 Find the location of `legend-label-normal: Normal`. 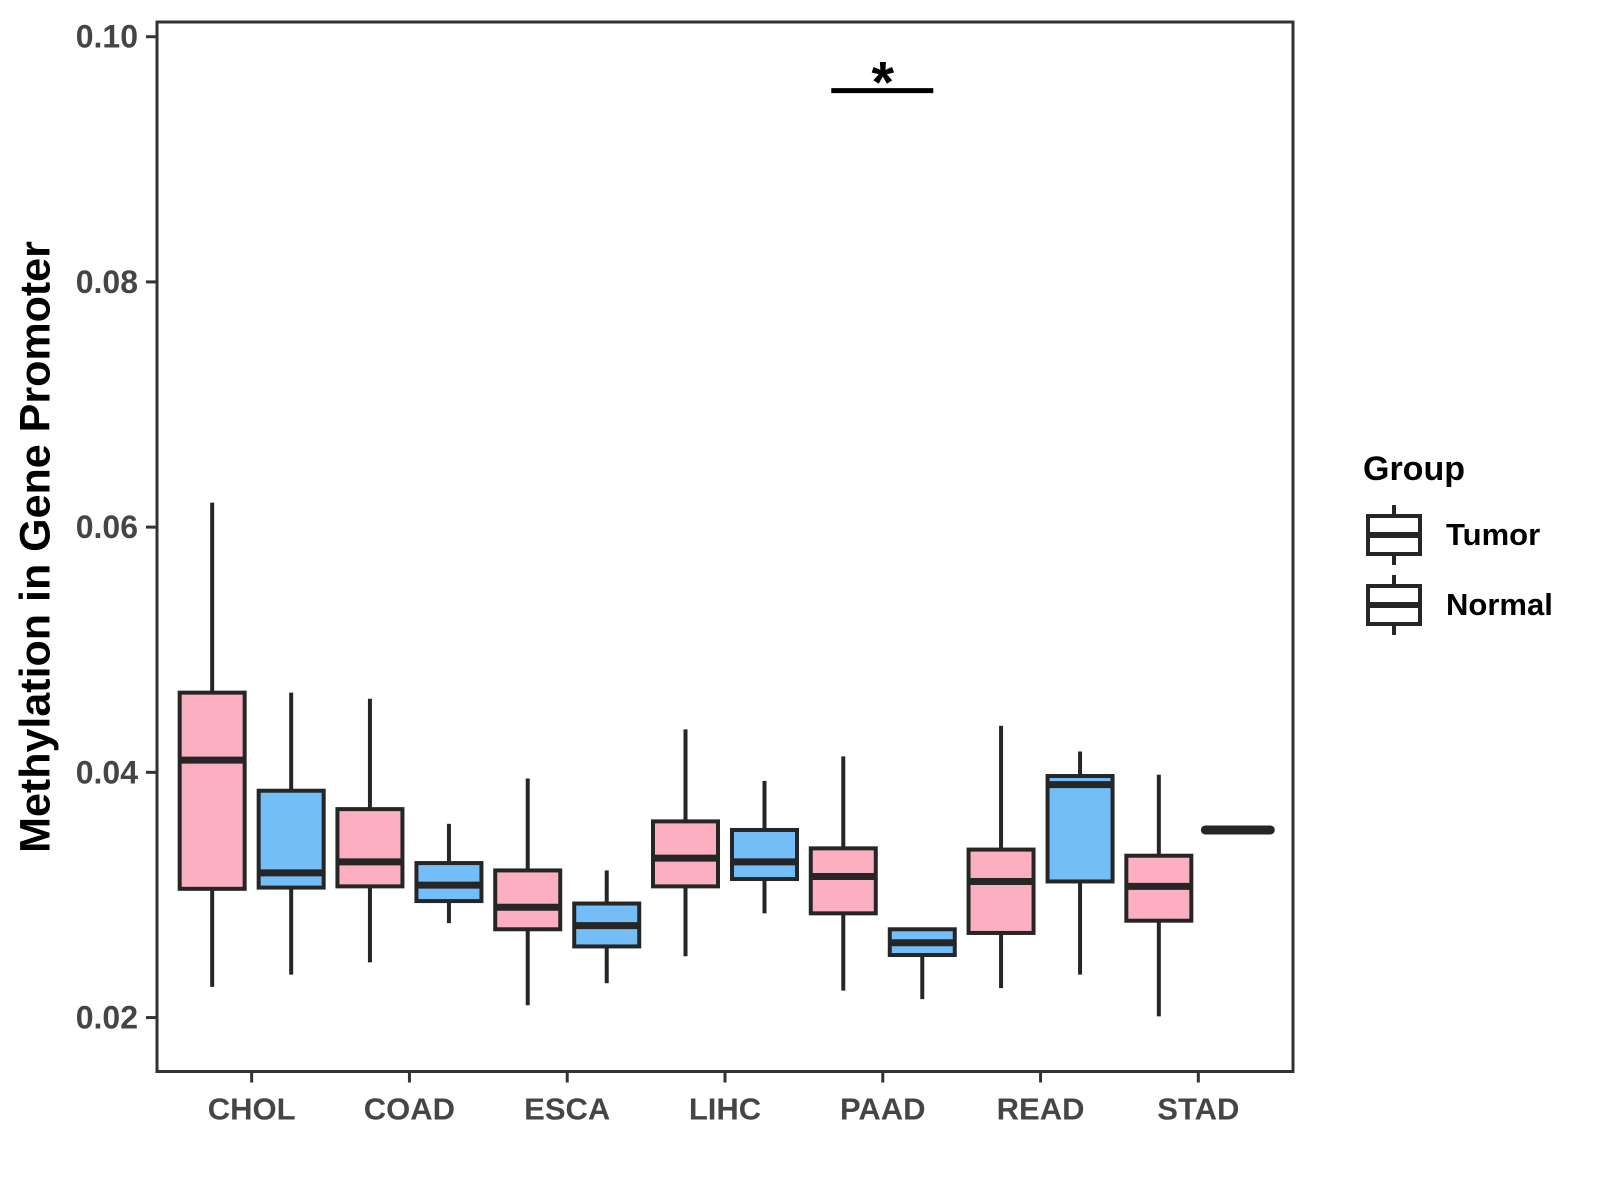

legend-label-normal: Normal is located at coordinates (1499, 604).